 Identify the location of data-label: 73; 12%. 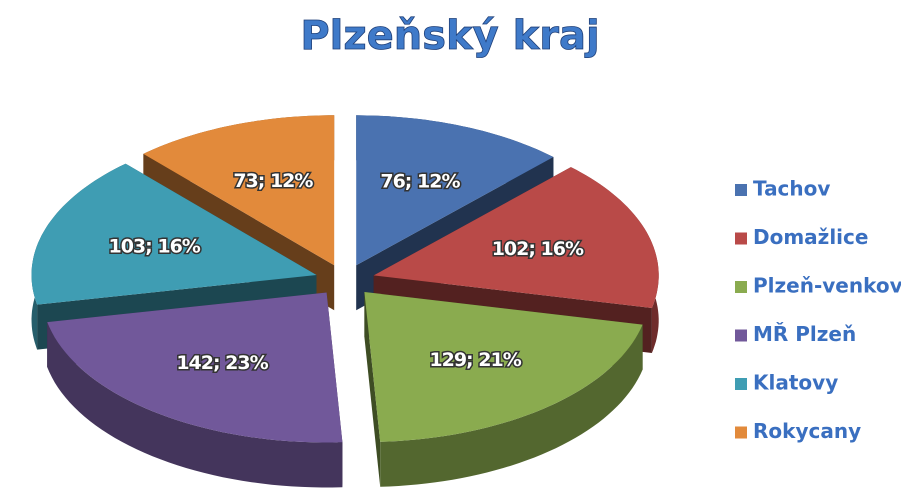
(273, 181).